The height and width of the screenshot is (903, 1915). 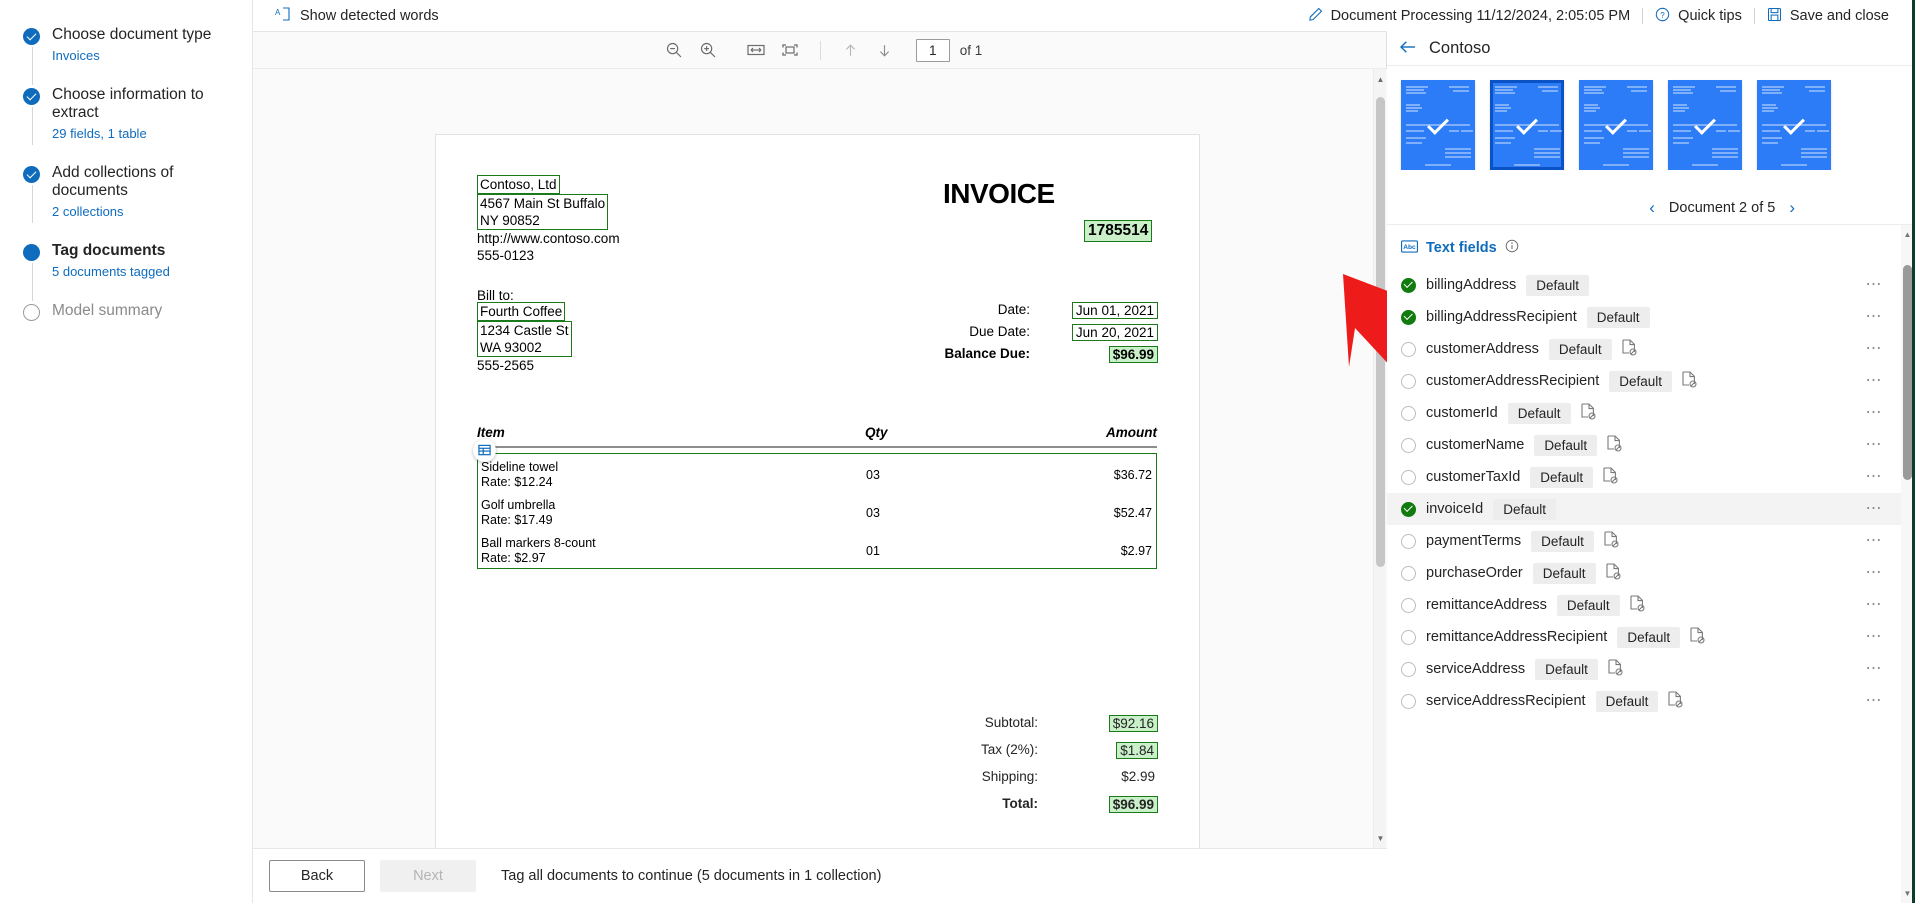 What do you see at coordinates (1644, 637) in the screenshot?
I see `field-row-remittanceAddressRecipient: remittanceAddressRecipient Default ⋯` at bounding box center [1644, 637].